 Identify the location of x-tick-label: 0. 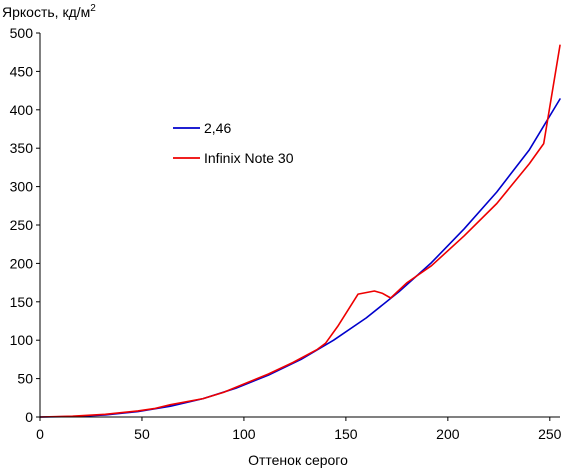
(40, 434).